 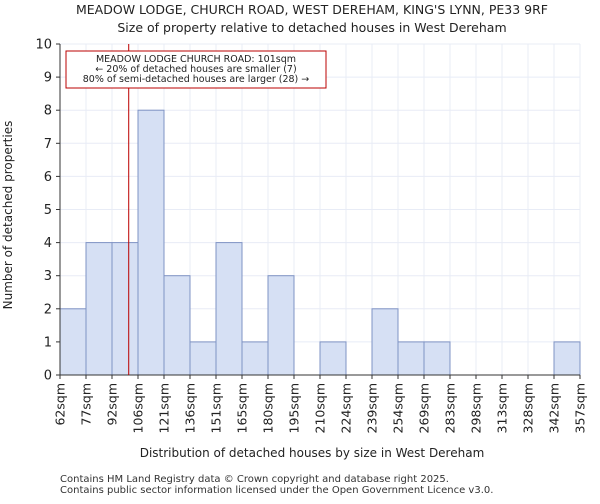 What do you see at coordinates (48, 78) in the screenshot?
I see `y-tick-label: 9` at bounding box center [48, 78].